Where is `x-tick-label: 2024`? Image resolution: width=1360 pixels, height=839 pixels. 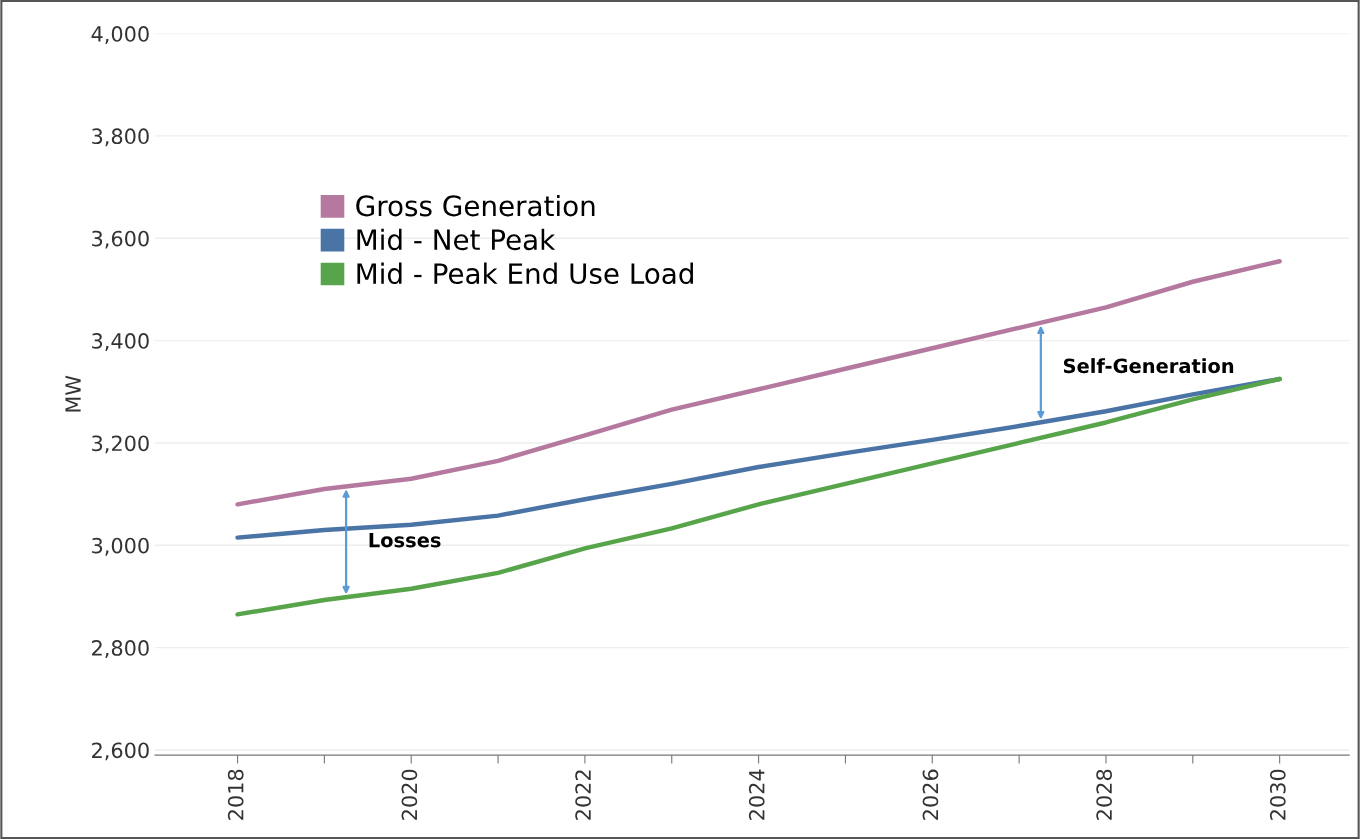 x-tick-label: 2024 is located at coordinates (756, 794).